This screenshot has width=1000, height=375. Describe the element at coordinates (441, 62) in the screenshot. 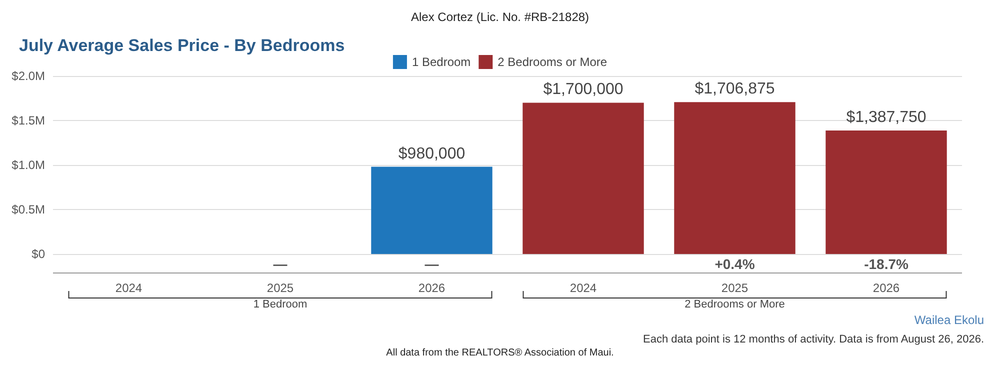

I see `legend-label: 1 Bedroom` at that location.